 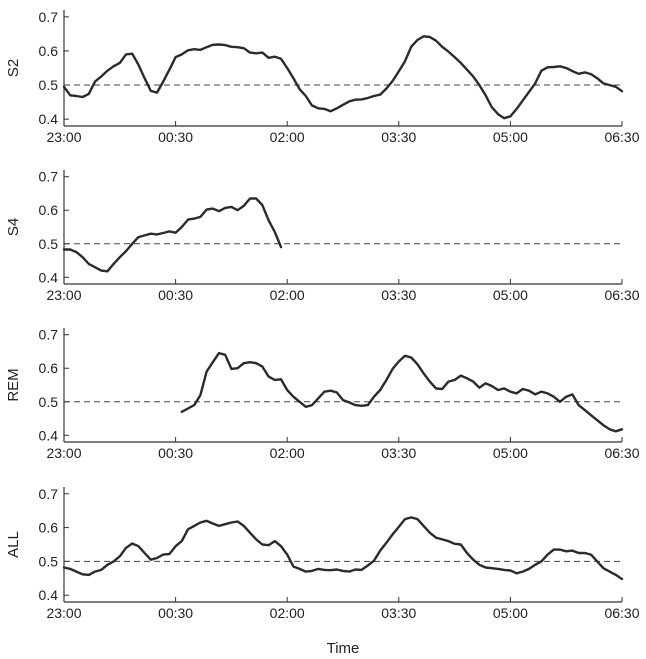 What do you see at coordinates (343, 548) in the screenshot?
I see `series-line-all` at bounding box center [343, 548].